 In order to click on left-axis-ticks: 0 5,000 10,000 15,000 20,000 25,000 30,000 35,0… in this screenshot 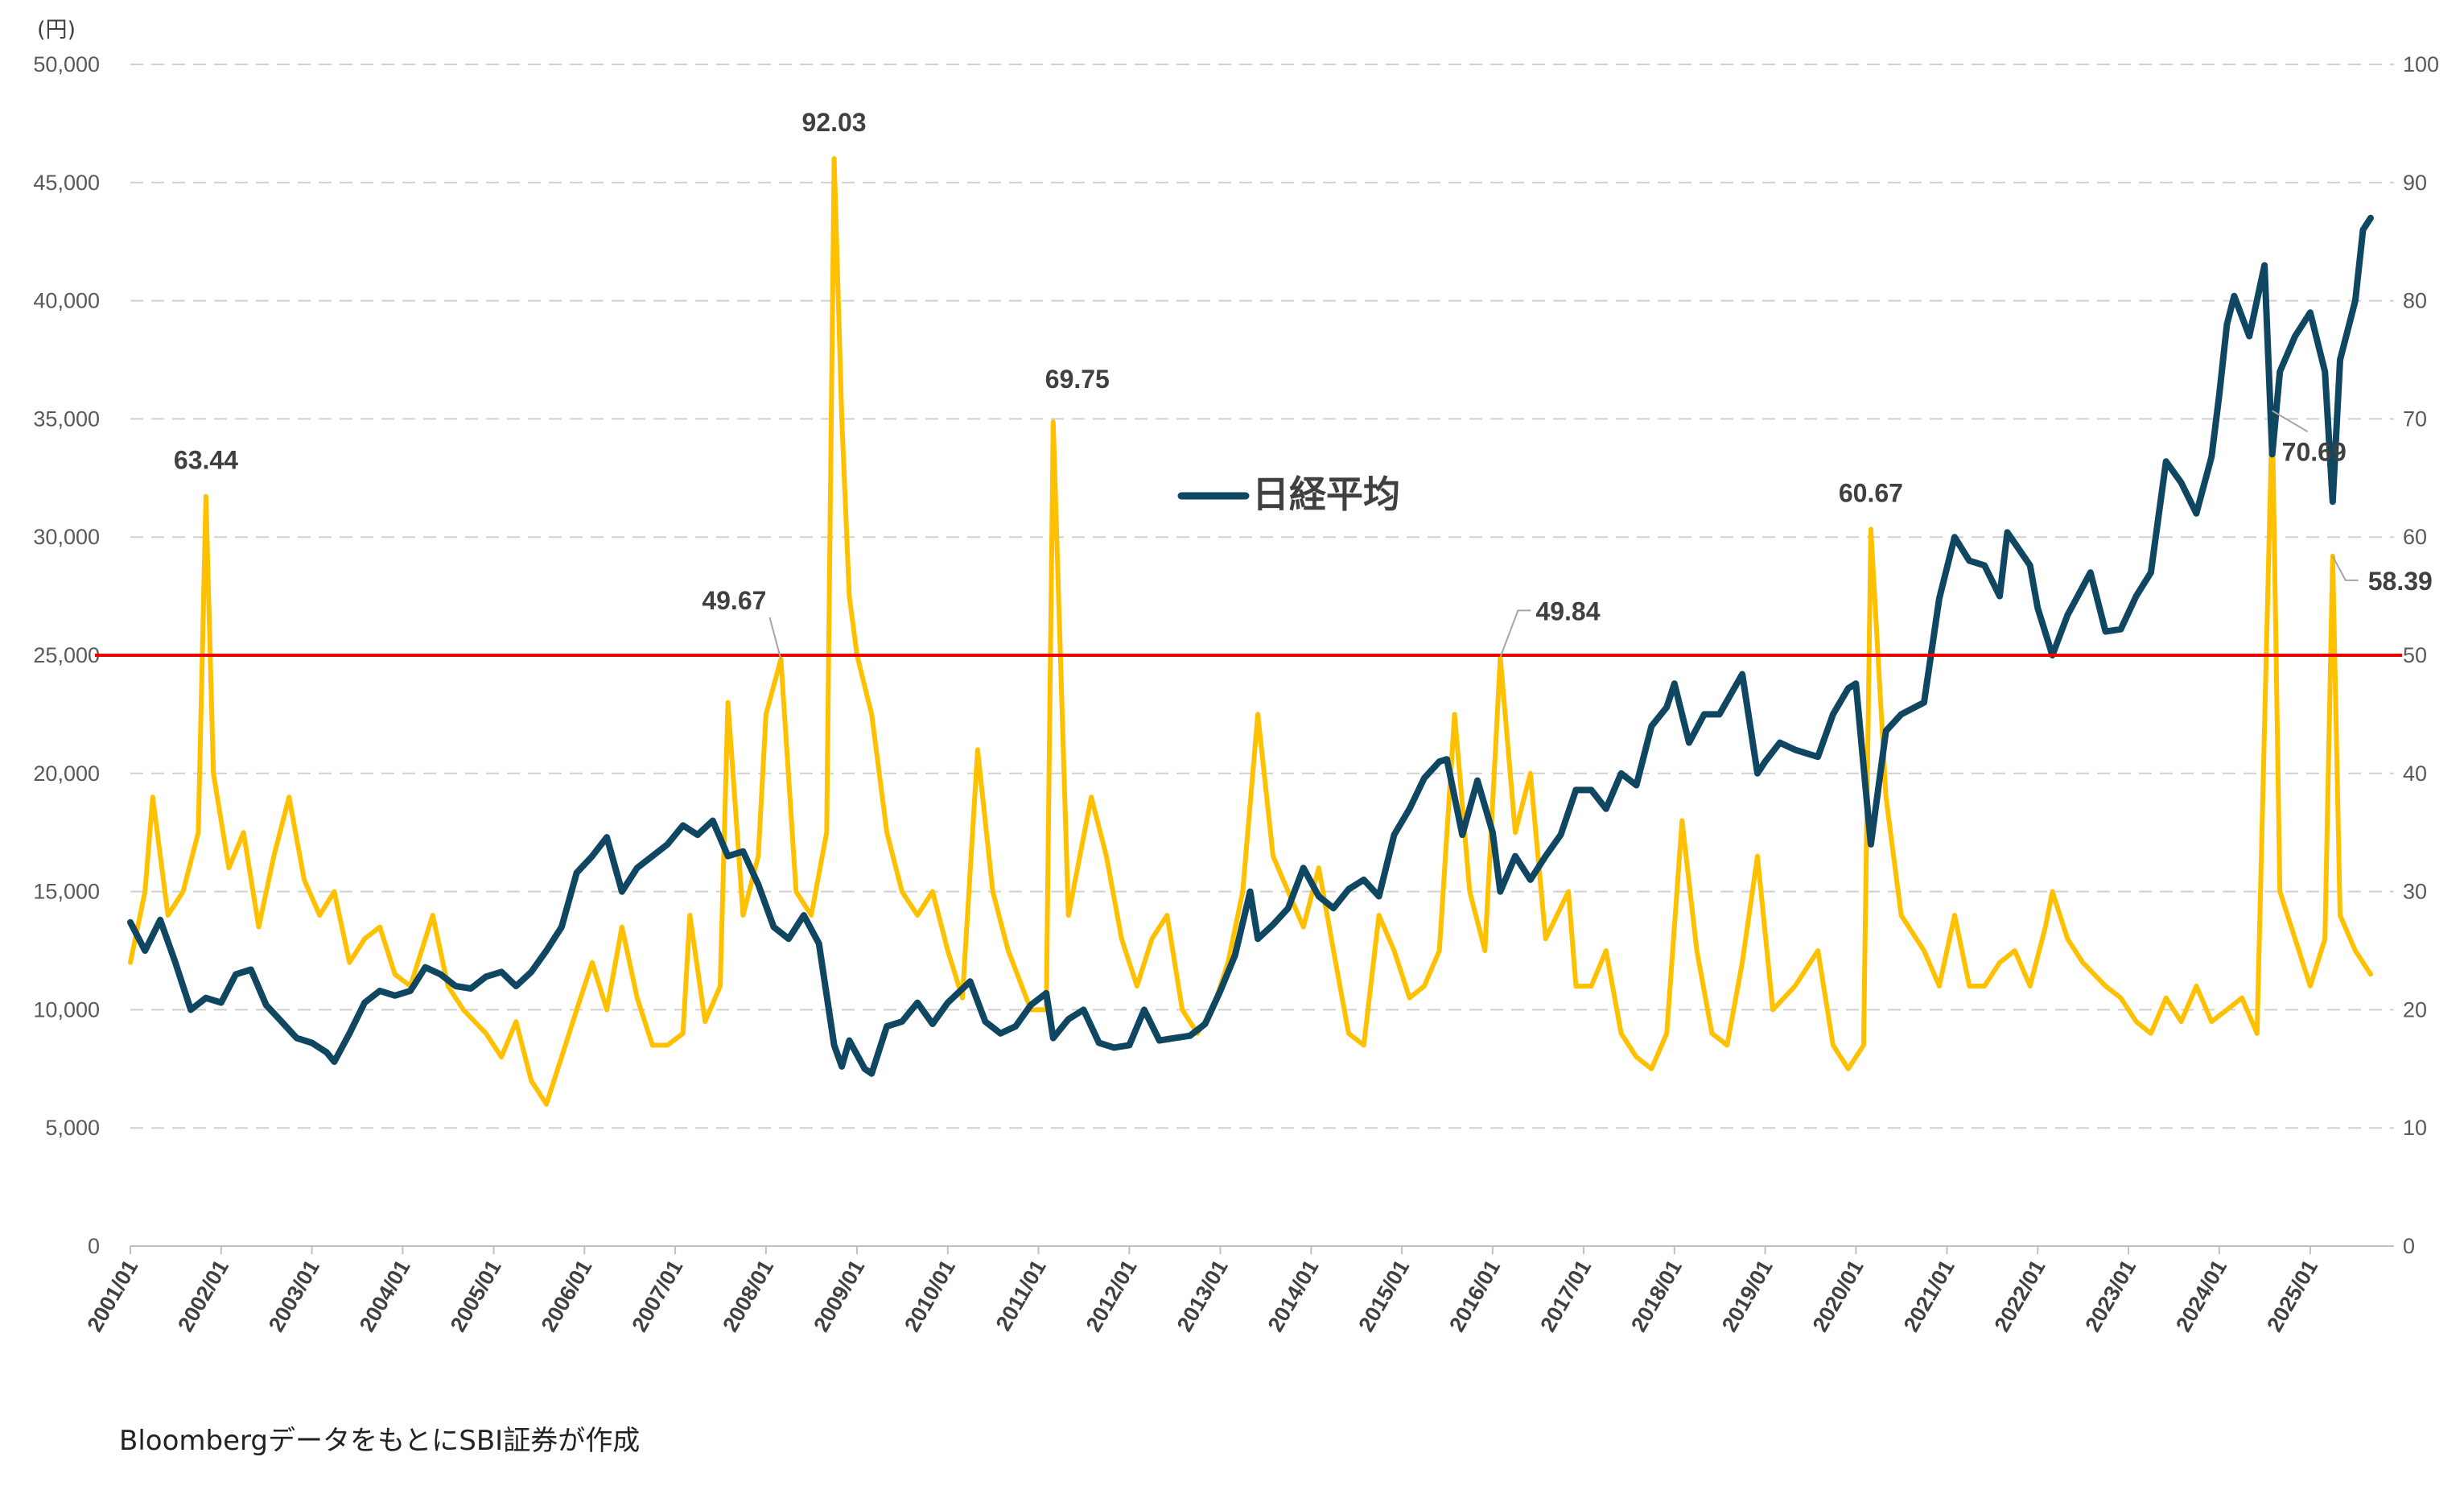, I will do `click(66, 655)`.